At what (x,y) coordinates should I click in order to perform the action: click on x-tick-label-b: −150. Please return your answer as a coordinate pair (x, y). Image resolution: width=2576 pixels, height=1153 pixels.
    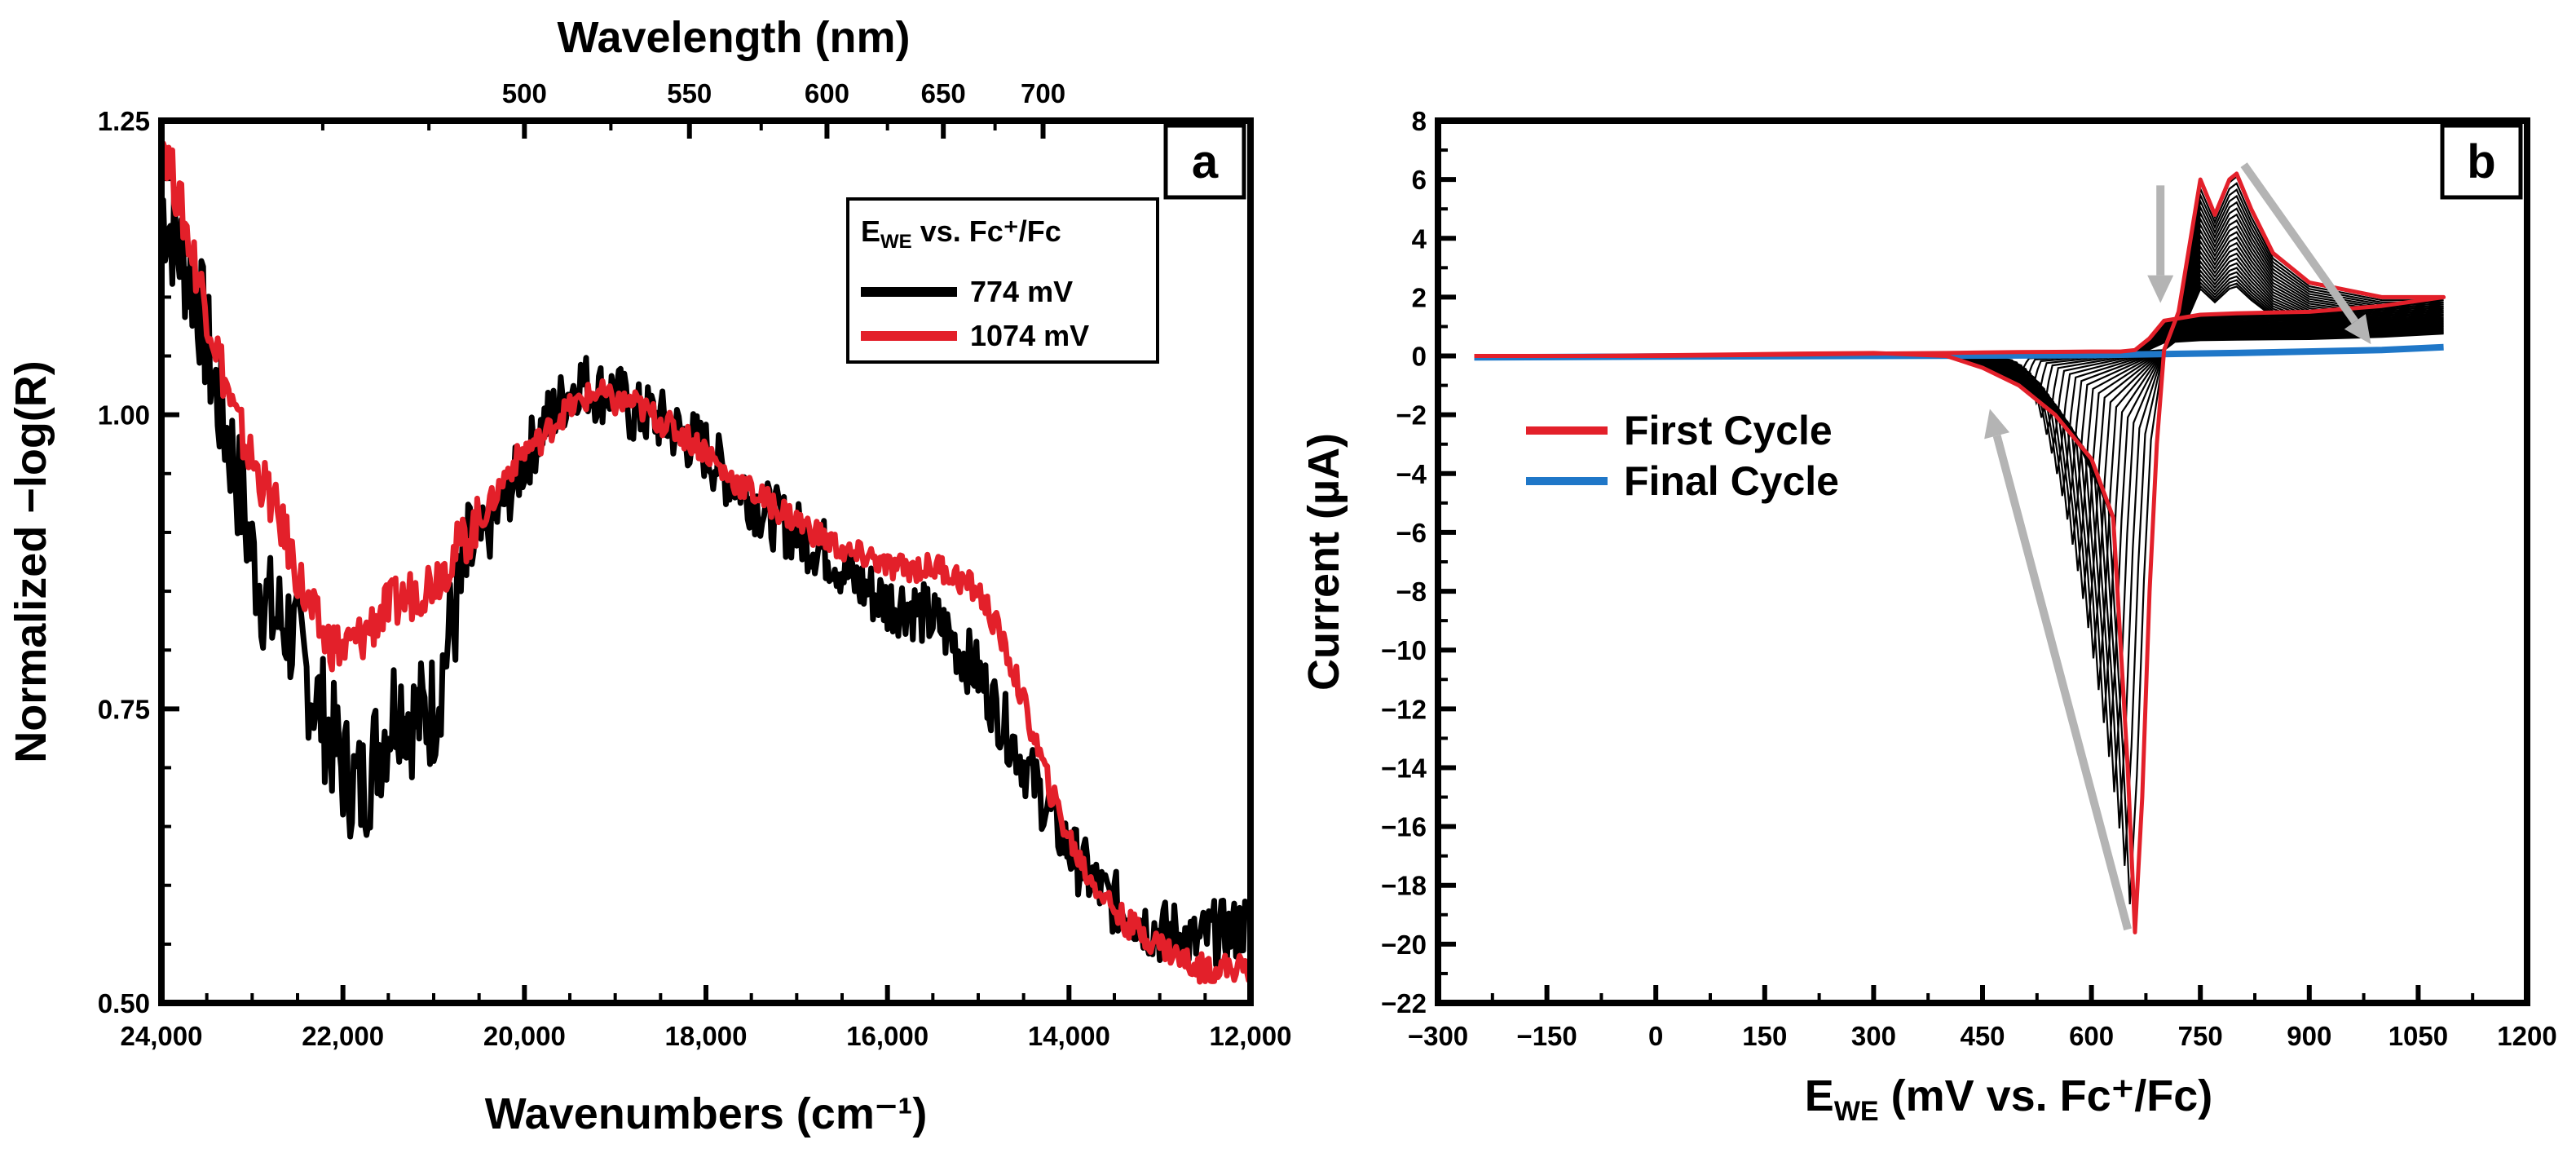
    Looking at the image, I should click on (1546, 1036).